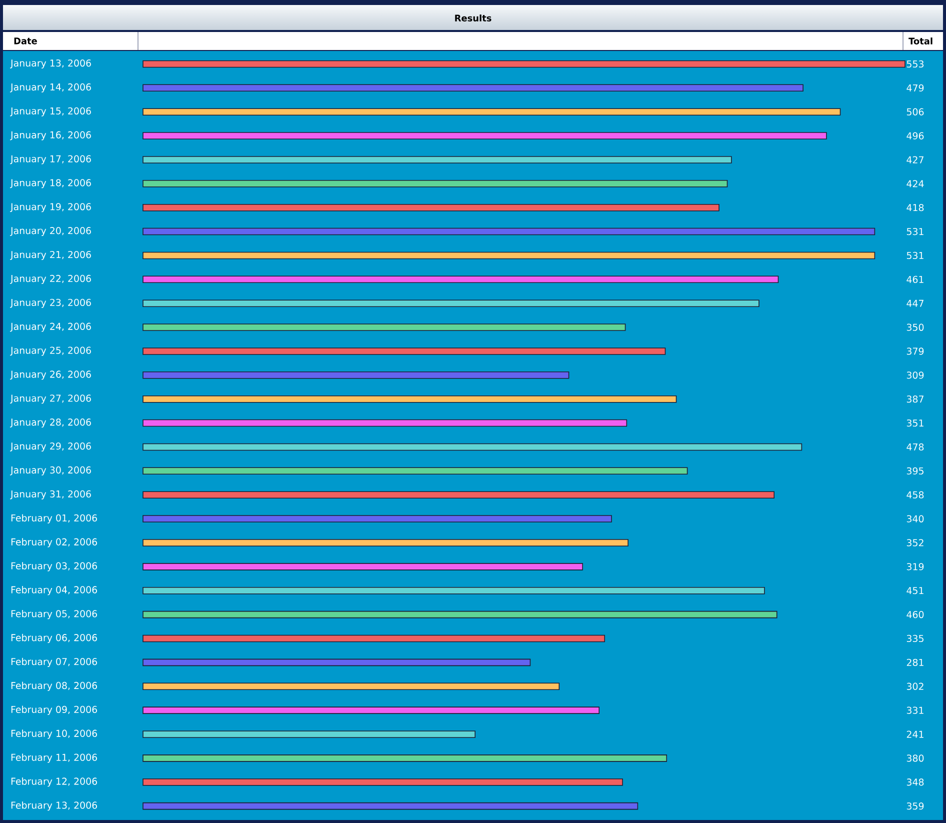 This screenshot has height=823, width=946. I want to click on y-tick-label: February 02, 2006, so click(54, 543).